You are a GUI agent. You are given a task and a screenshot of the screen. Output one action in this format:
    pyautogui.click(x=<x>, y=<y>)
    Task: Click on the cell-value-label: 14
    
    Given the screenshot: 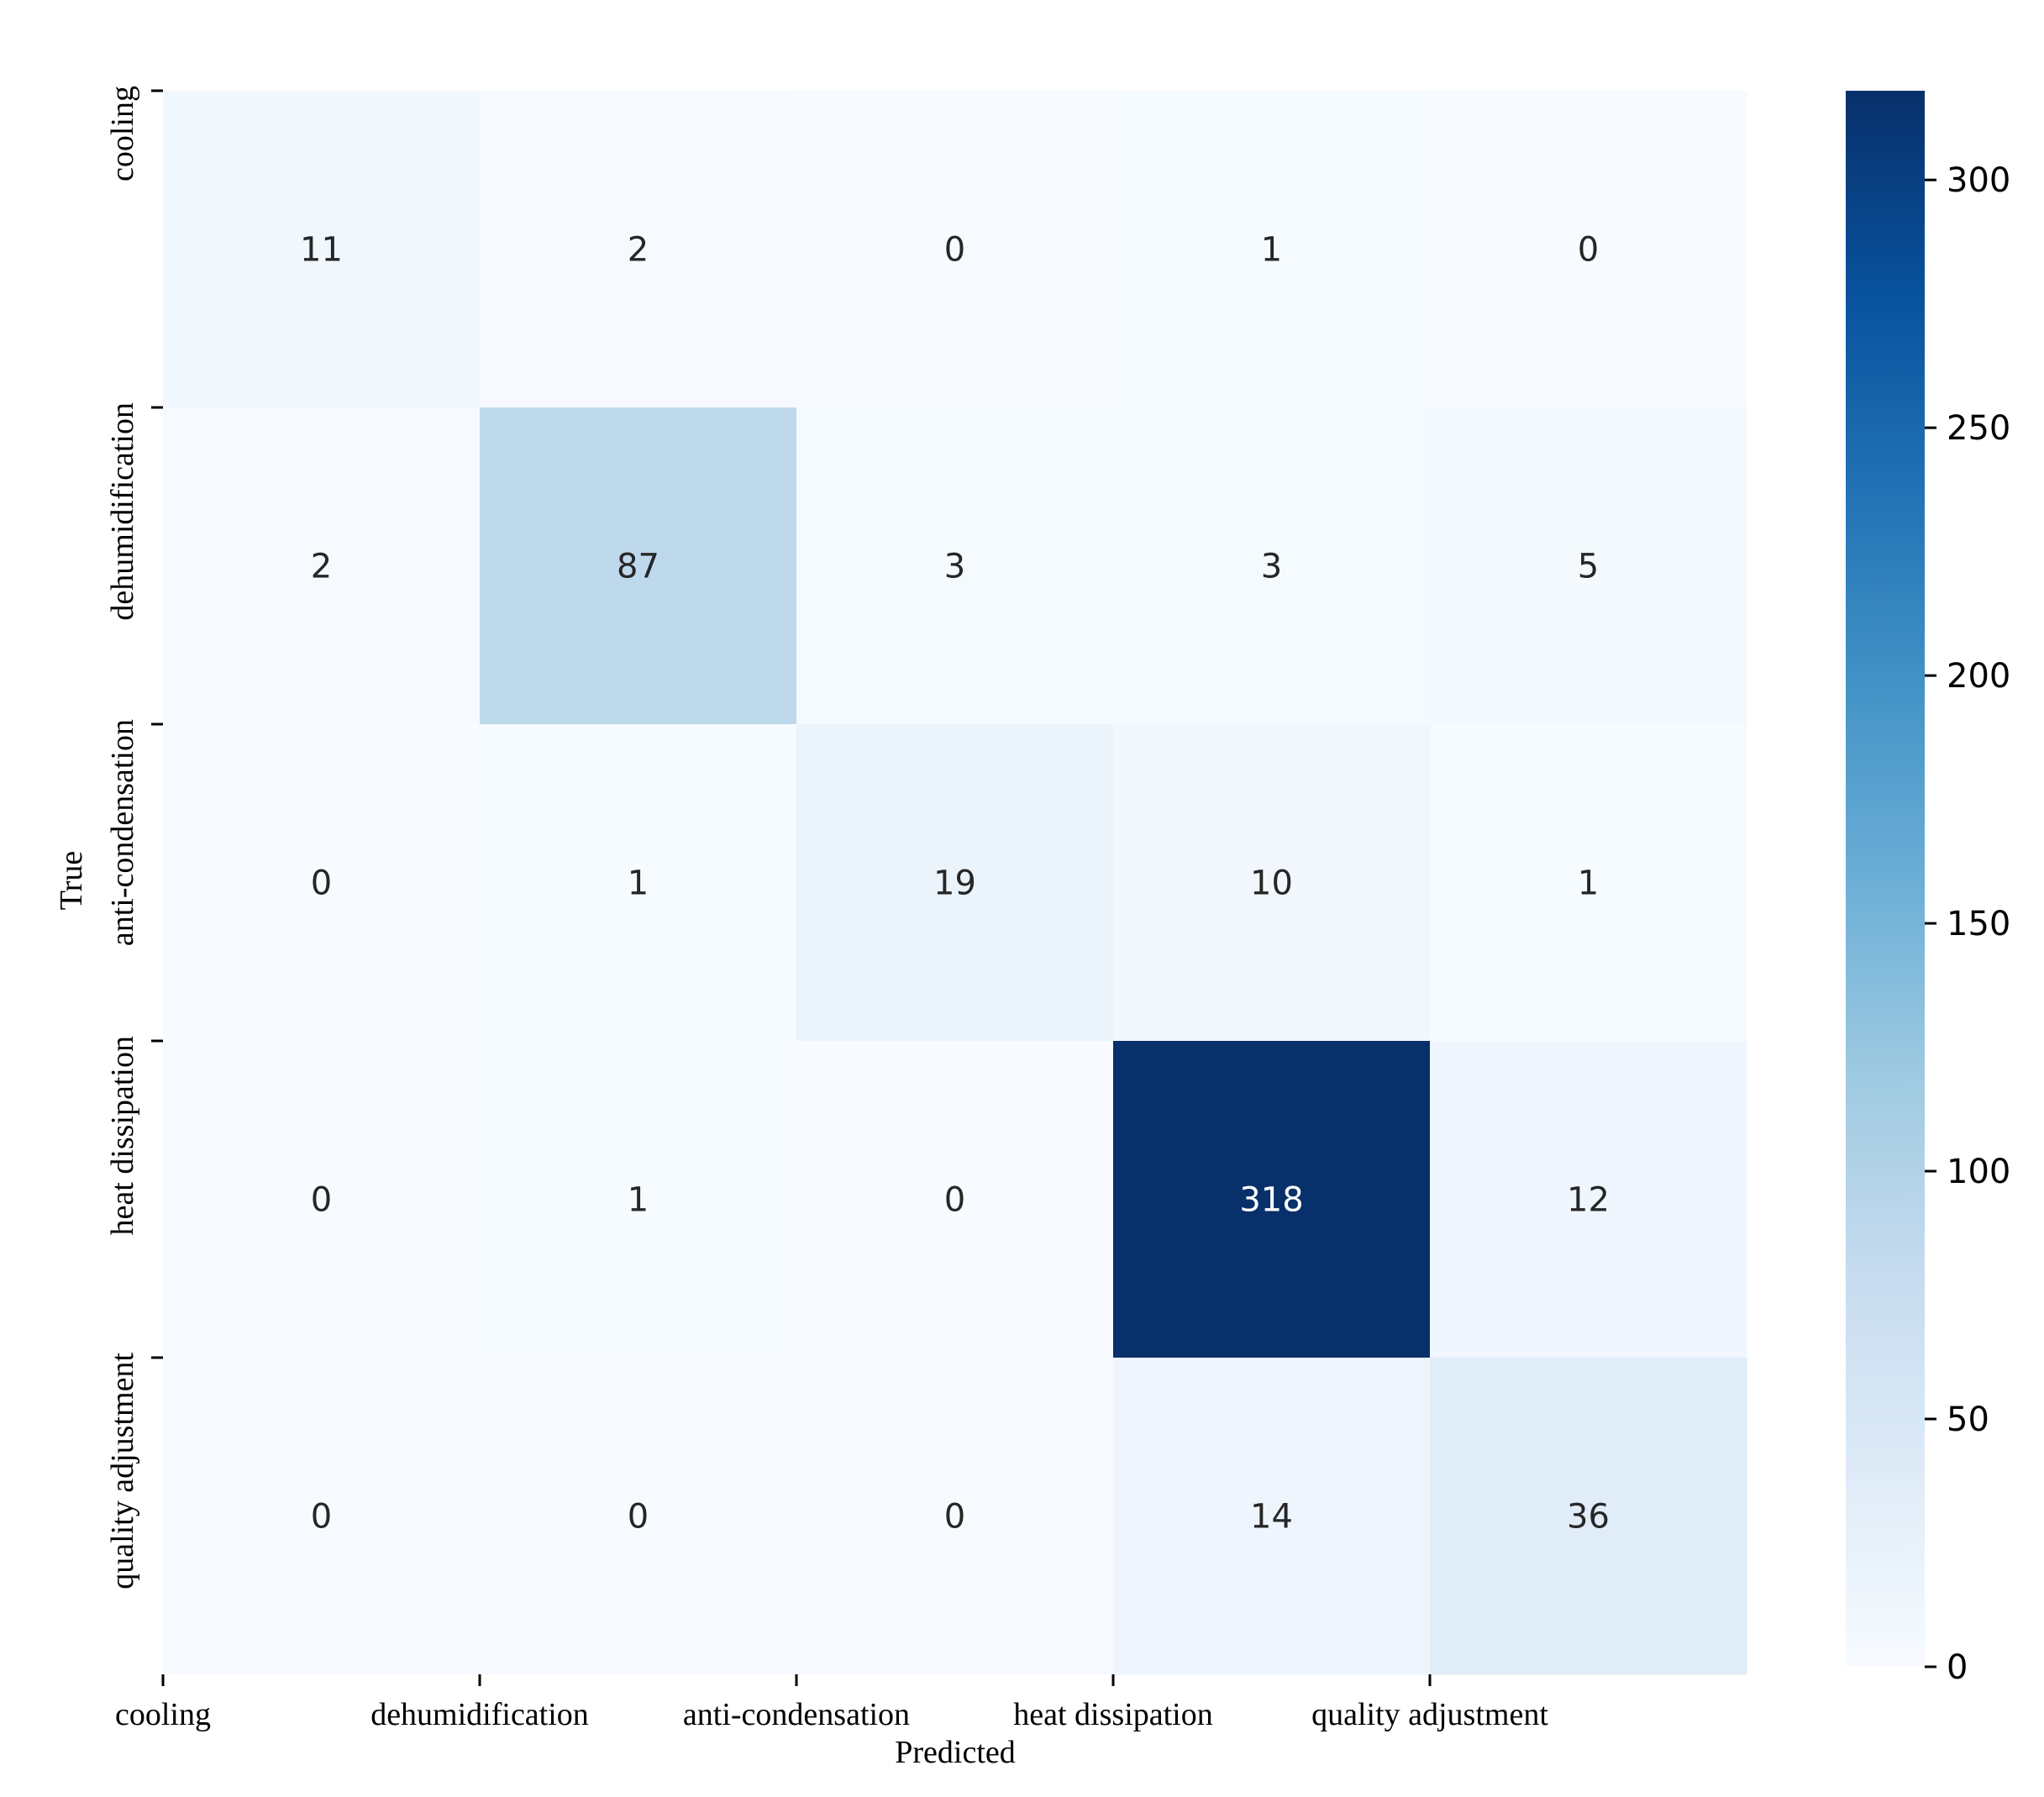 What is the action you would take?
    pyautogui.click(x=1271, y=1517)
    